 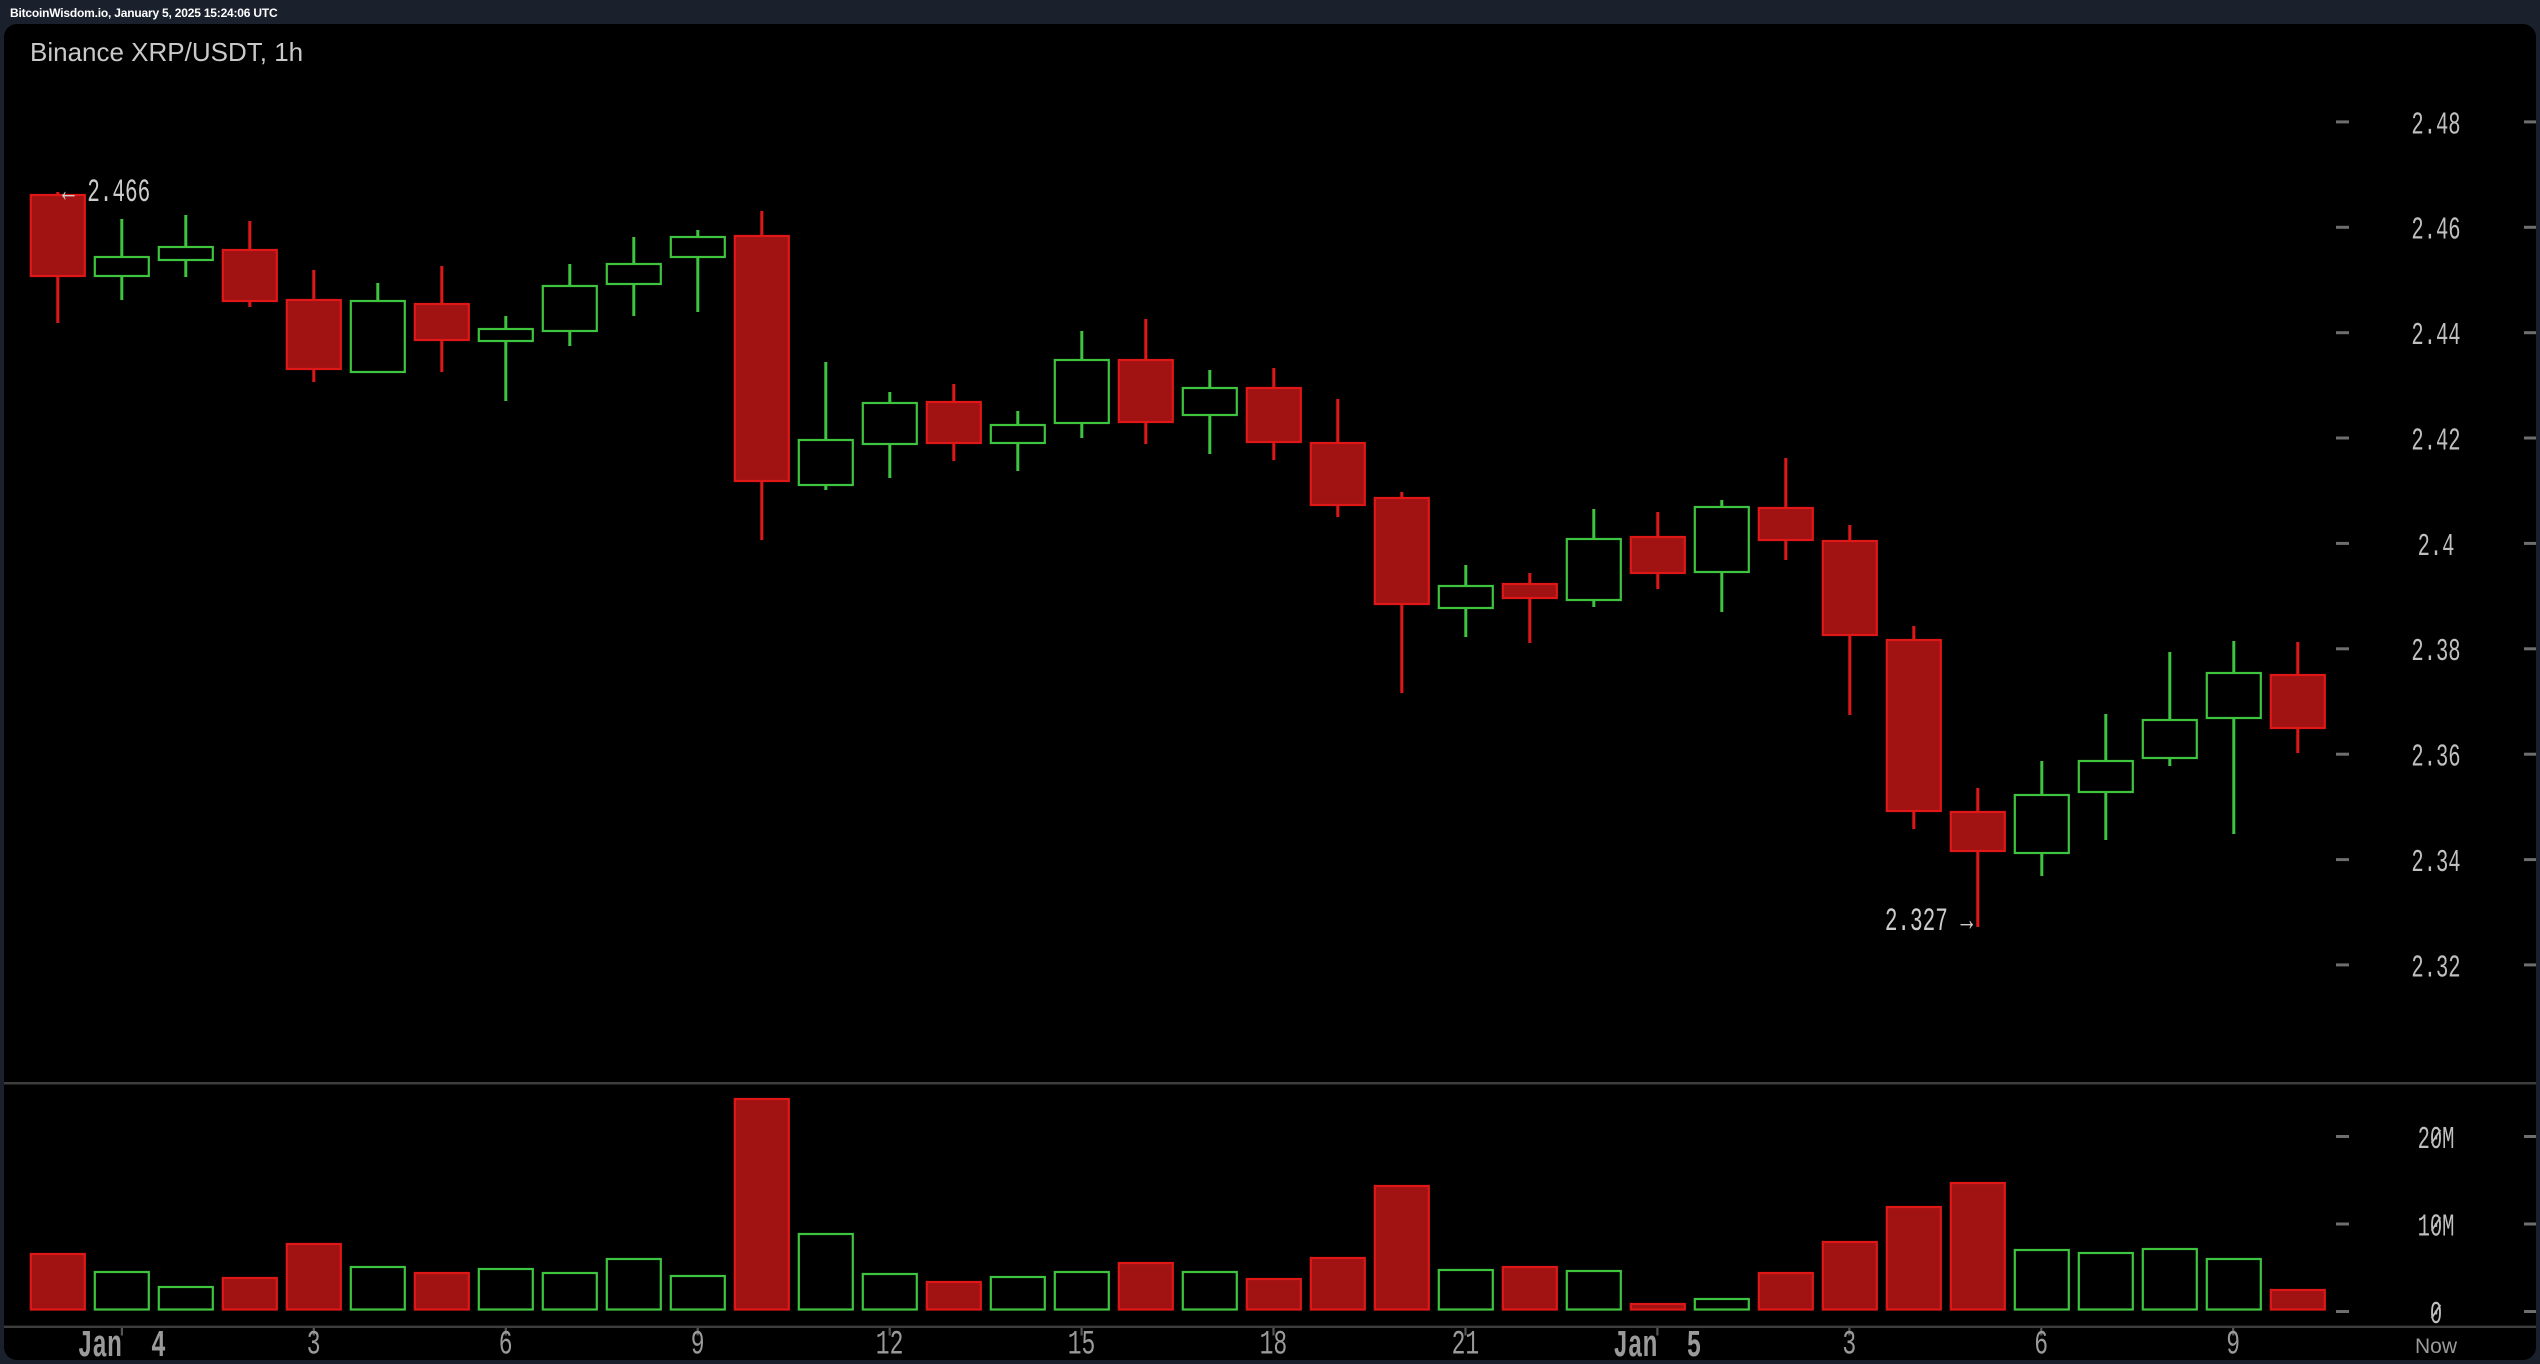 What do you see at coordinates (2436, 548) in the screenshot?
I see `svg-text: 2.4` at bounding box center [2436, 548].